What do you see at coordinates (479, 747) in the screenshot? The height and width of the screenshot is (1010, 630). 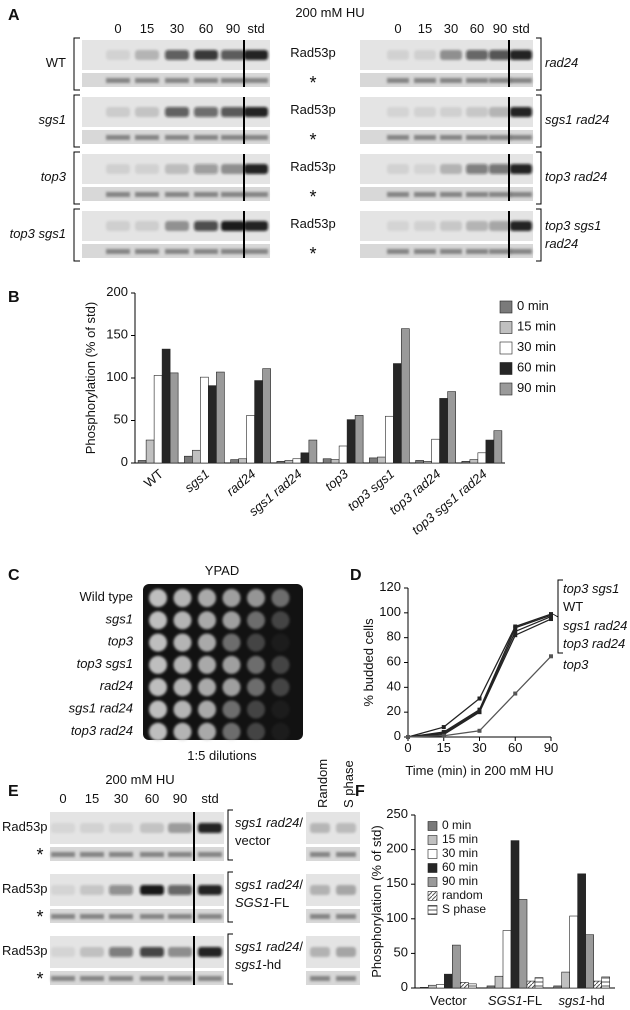 I see `x-tick-label: 30` at bounding box center [479, 747].